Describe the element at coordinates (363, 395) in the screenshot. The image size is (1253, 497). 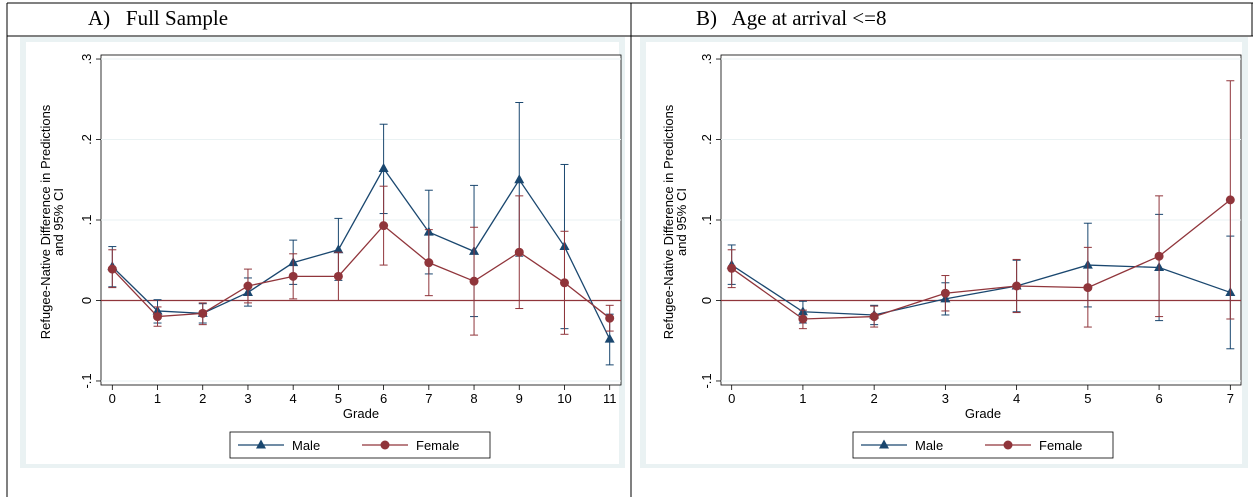
I see `x-axis: 0 1 2 3 4 5 6 7 8 9 10 11` at that location.